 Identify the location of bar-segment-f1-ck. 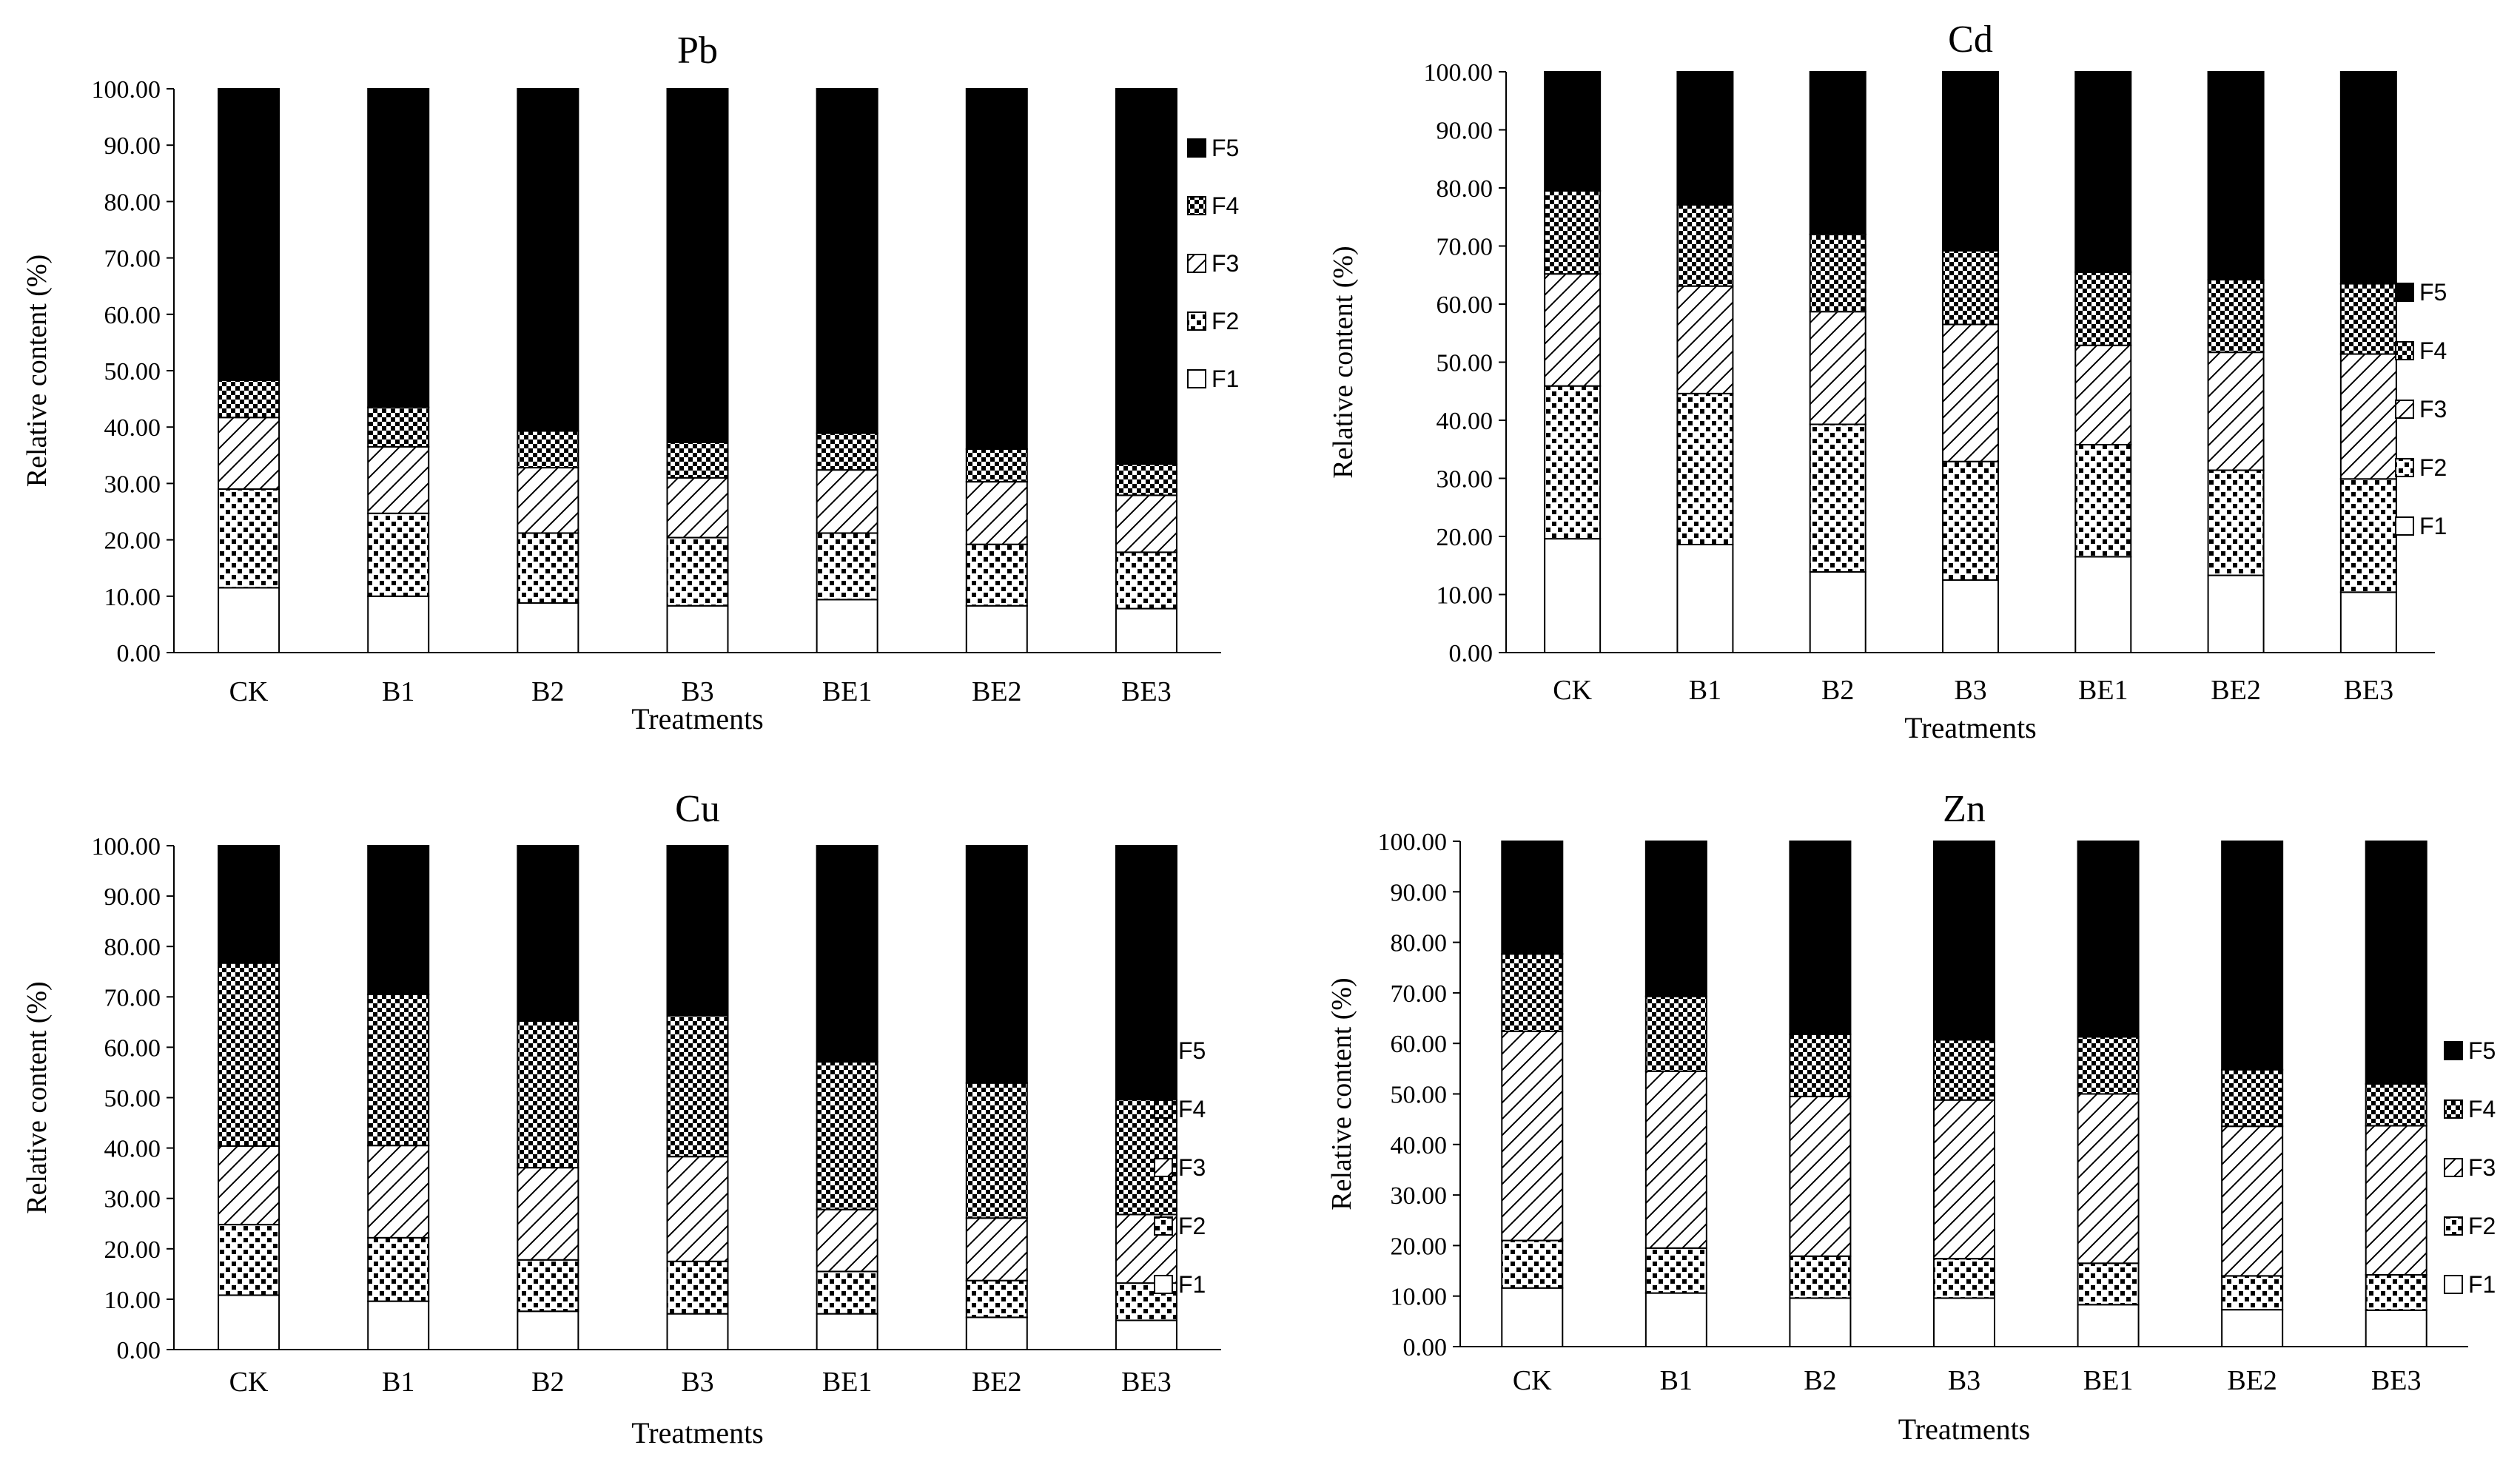
(1533, 1317).